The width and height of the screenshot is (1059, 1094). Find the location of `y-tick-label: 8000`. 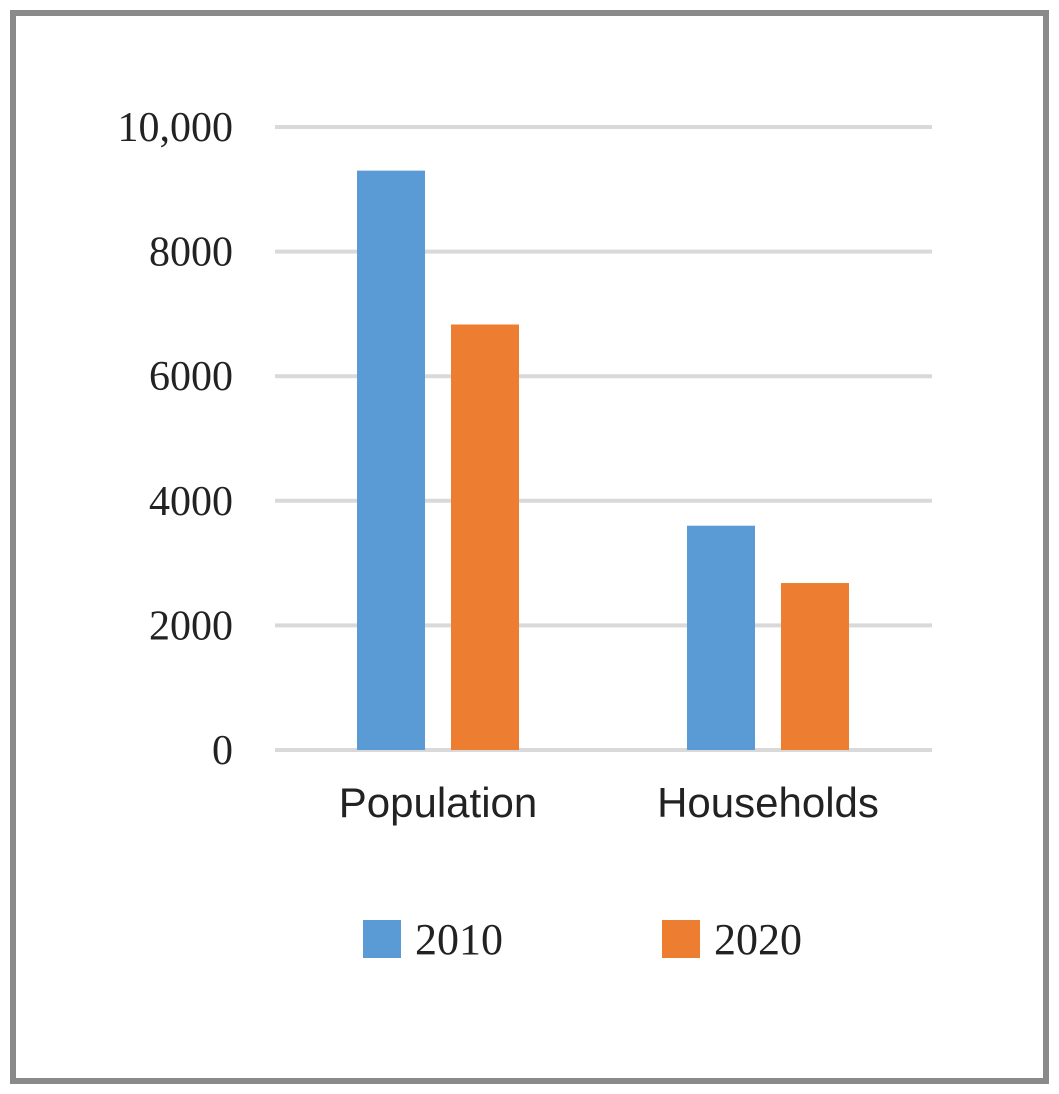

y-tick-label: 8000 is located at coordinates (191, 253).